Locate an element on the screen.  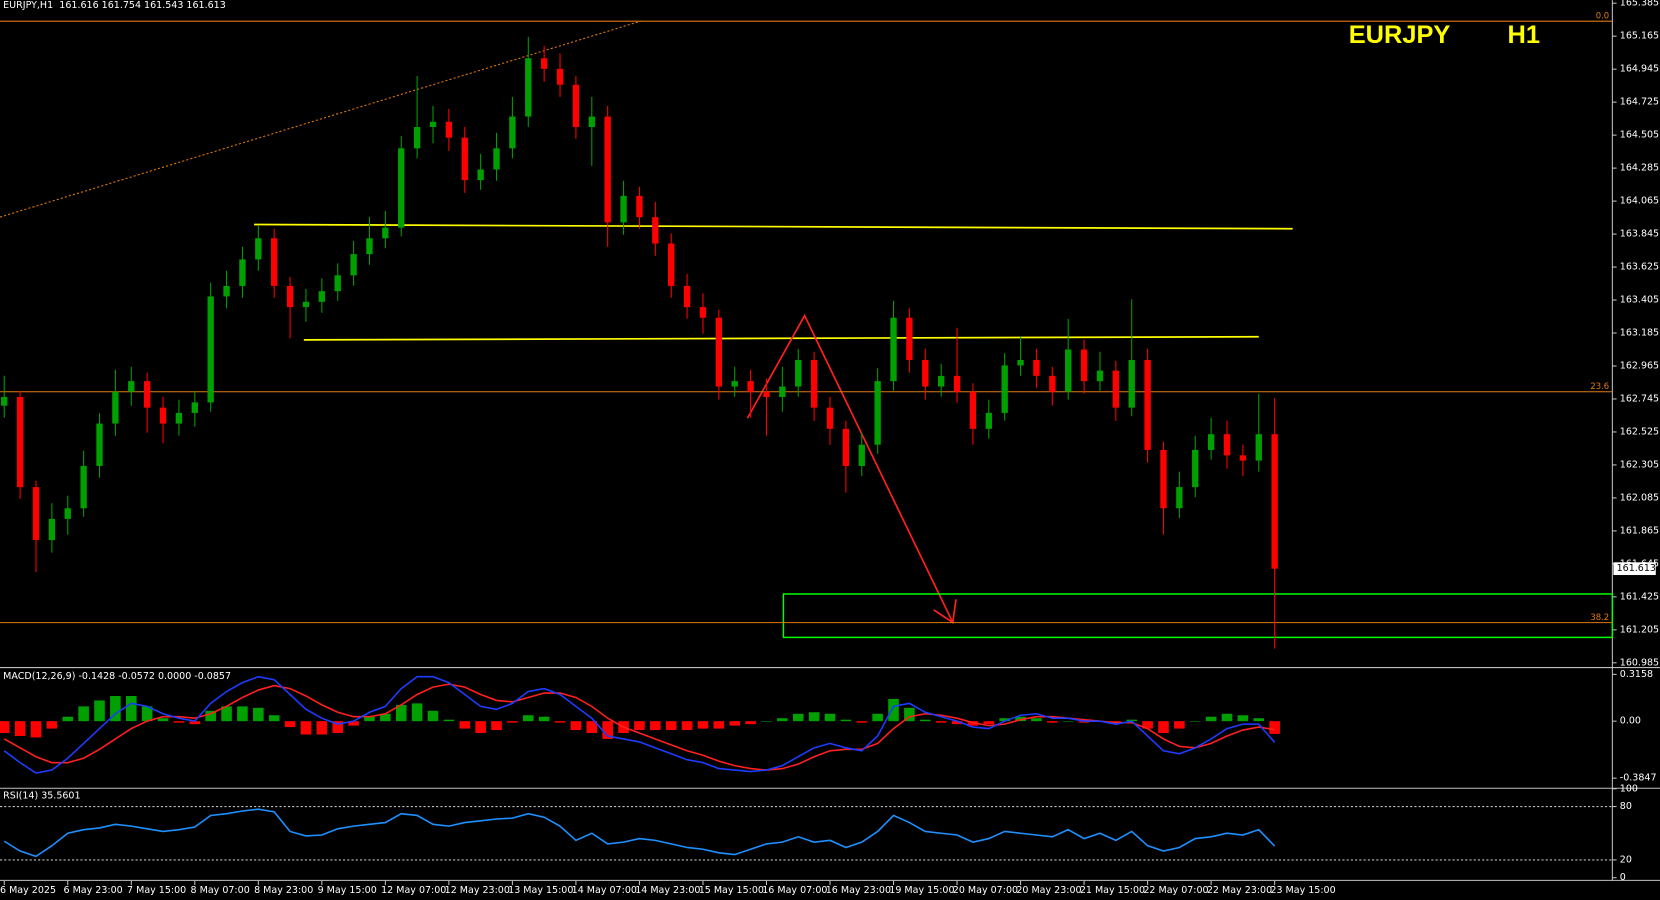
y-tick-label: 20 is located at coordinates (1626, 859).